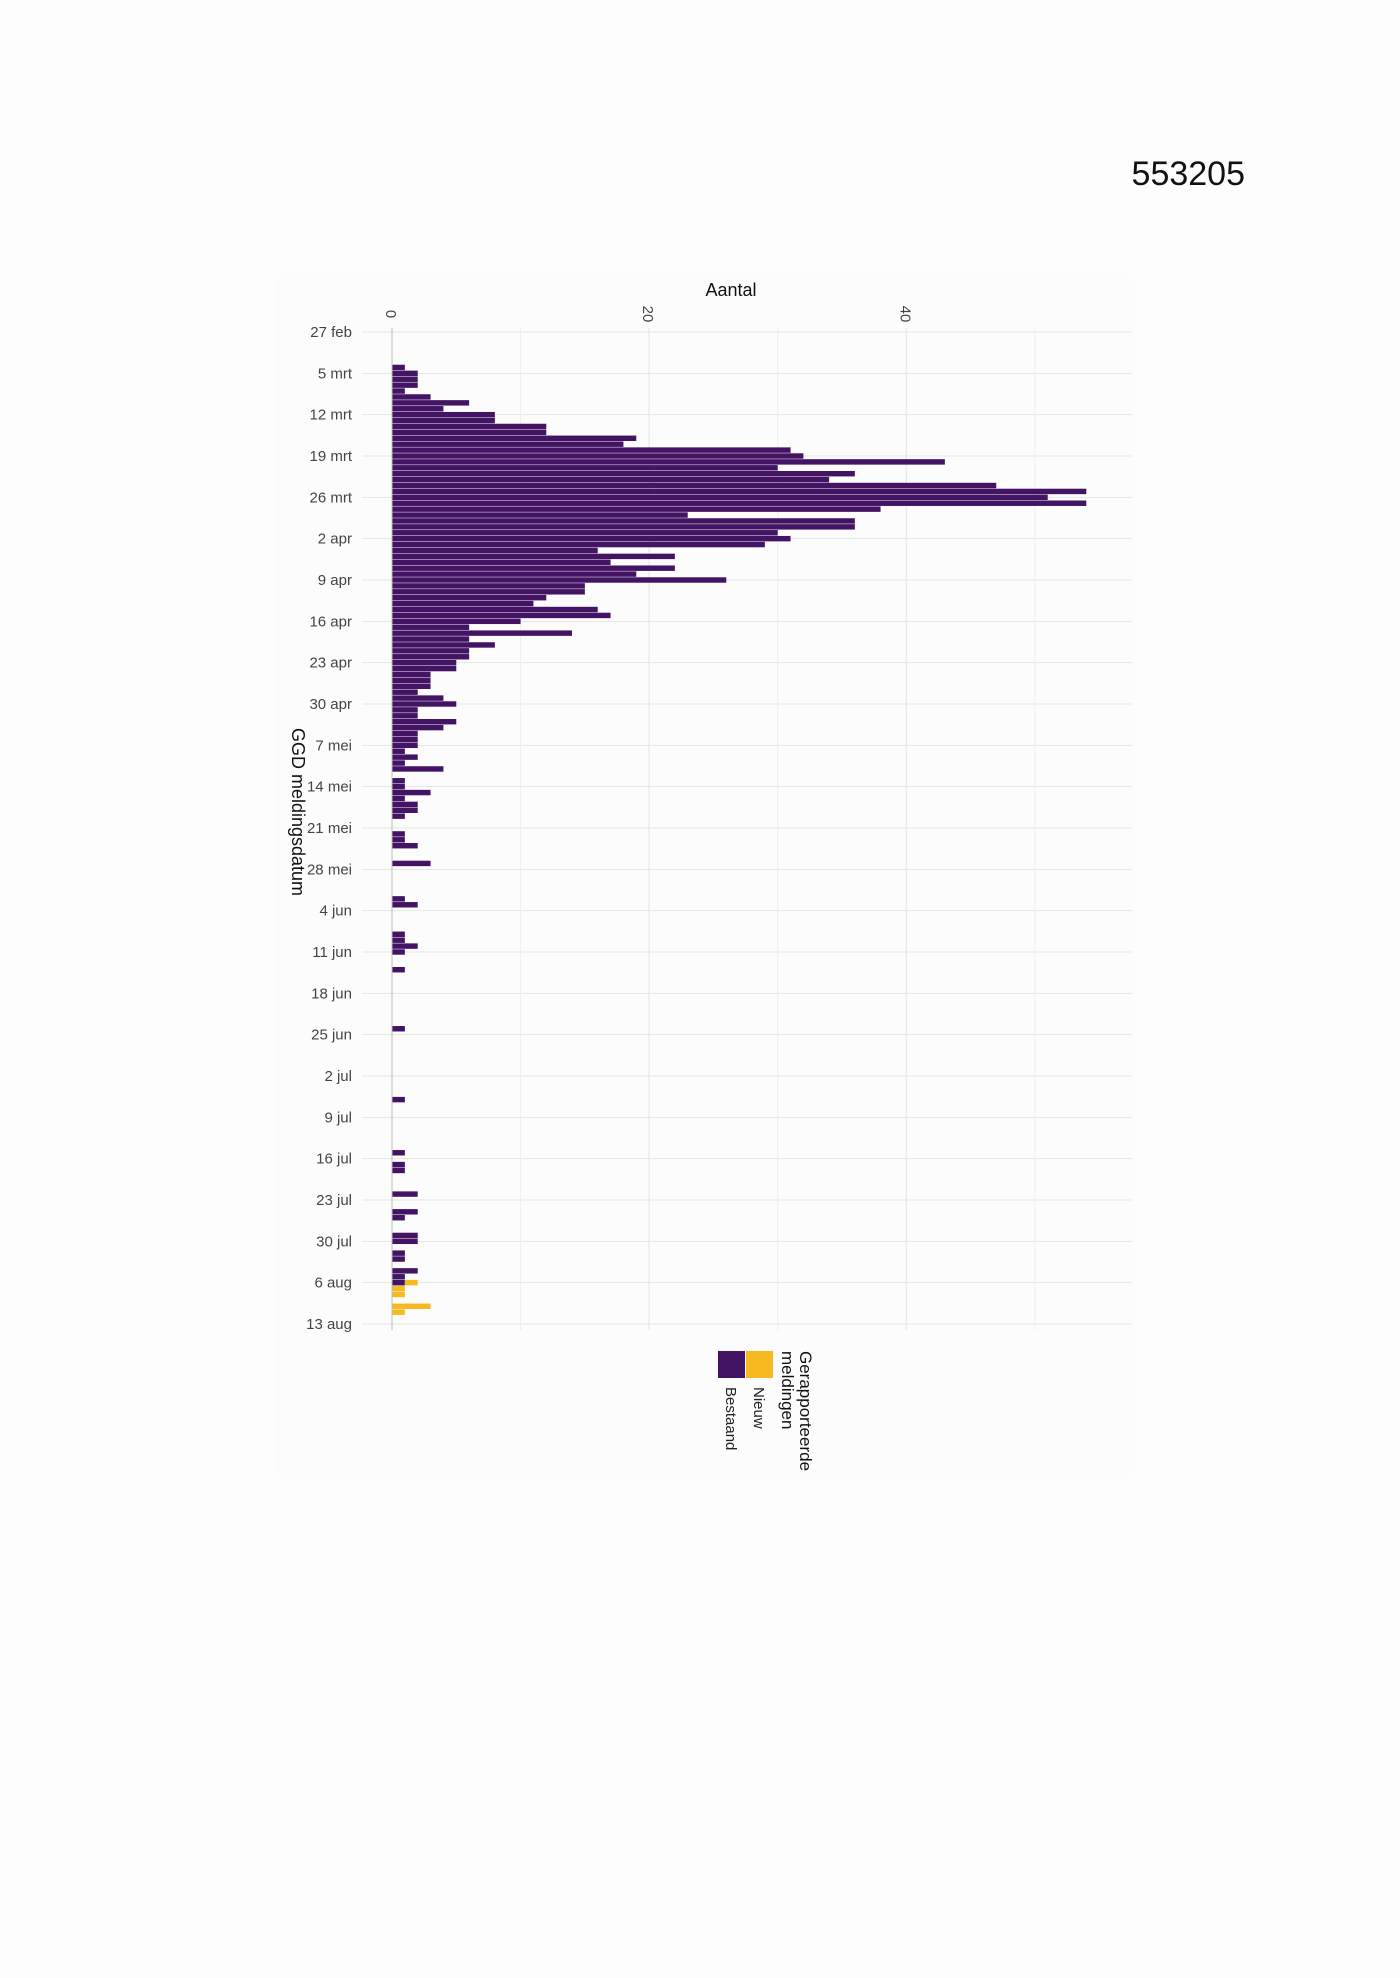 This screenshot has height=1978, width=1400. Describe the element at coordinates (334, 1241) in the screenshot. I see `y-tick-label: 30 jul` at that location.